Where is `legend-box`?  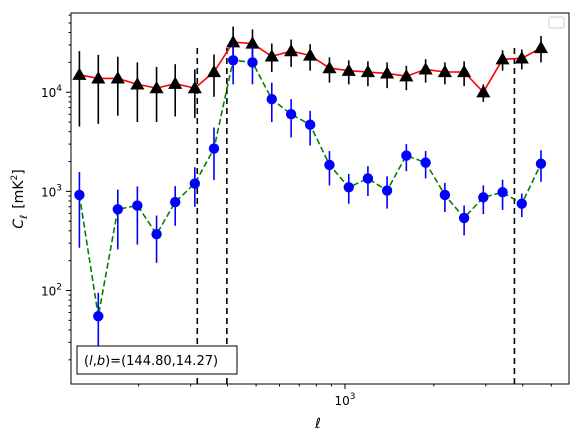 legend-box is located at coordinates (556, 22).